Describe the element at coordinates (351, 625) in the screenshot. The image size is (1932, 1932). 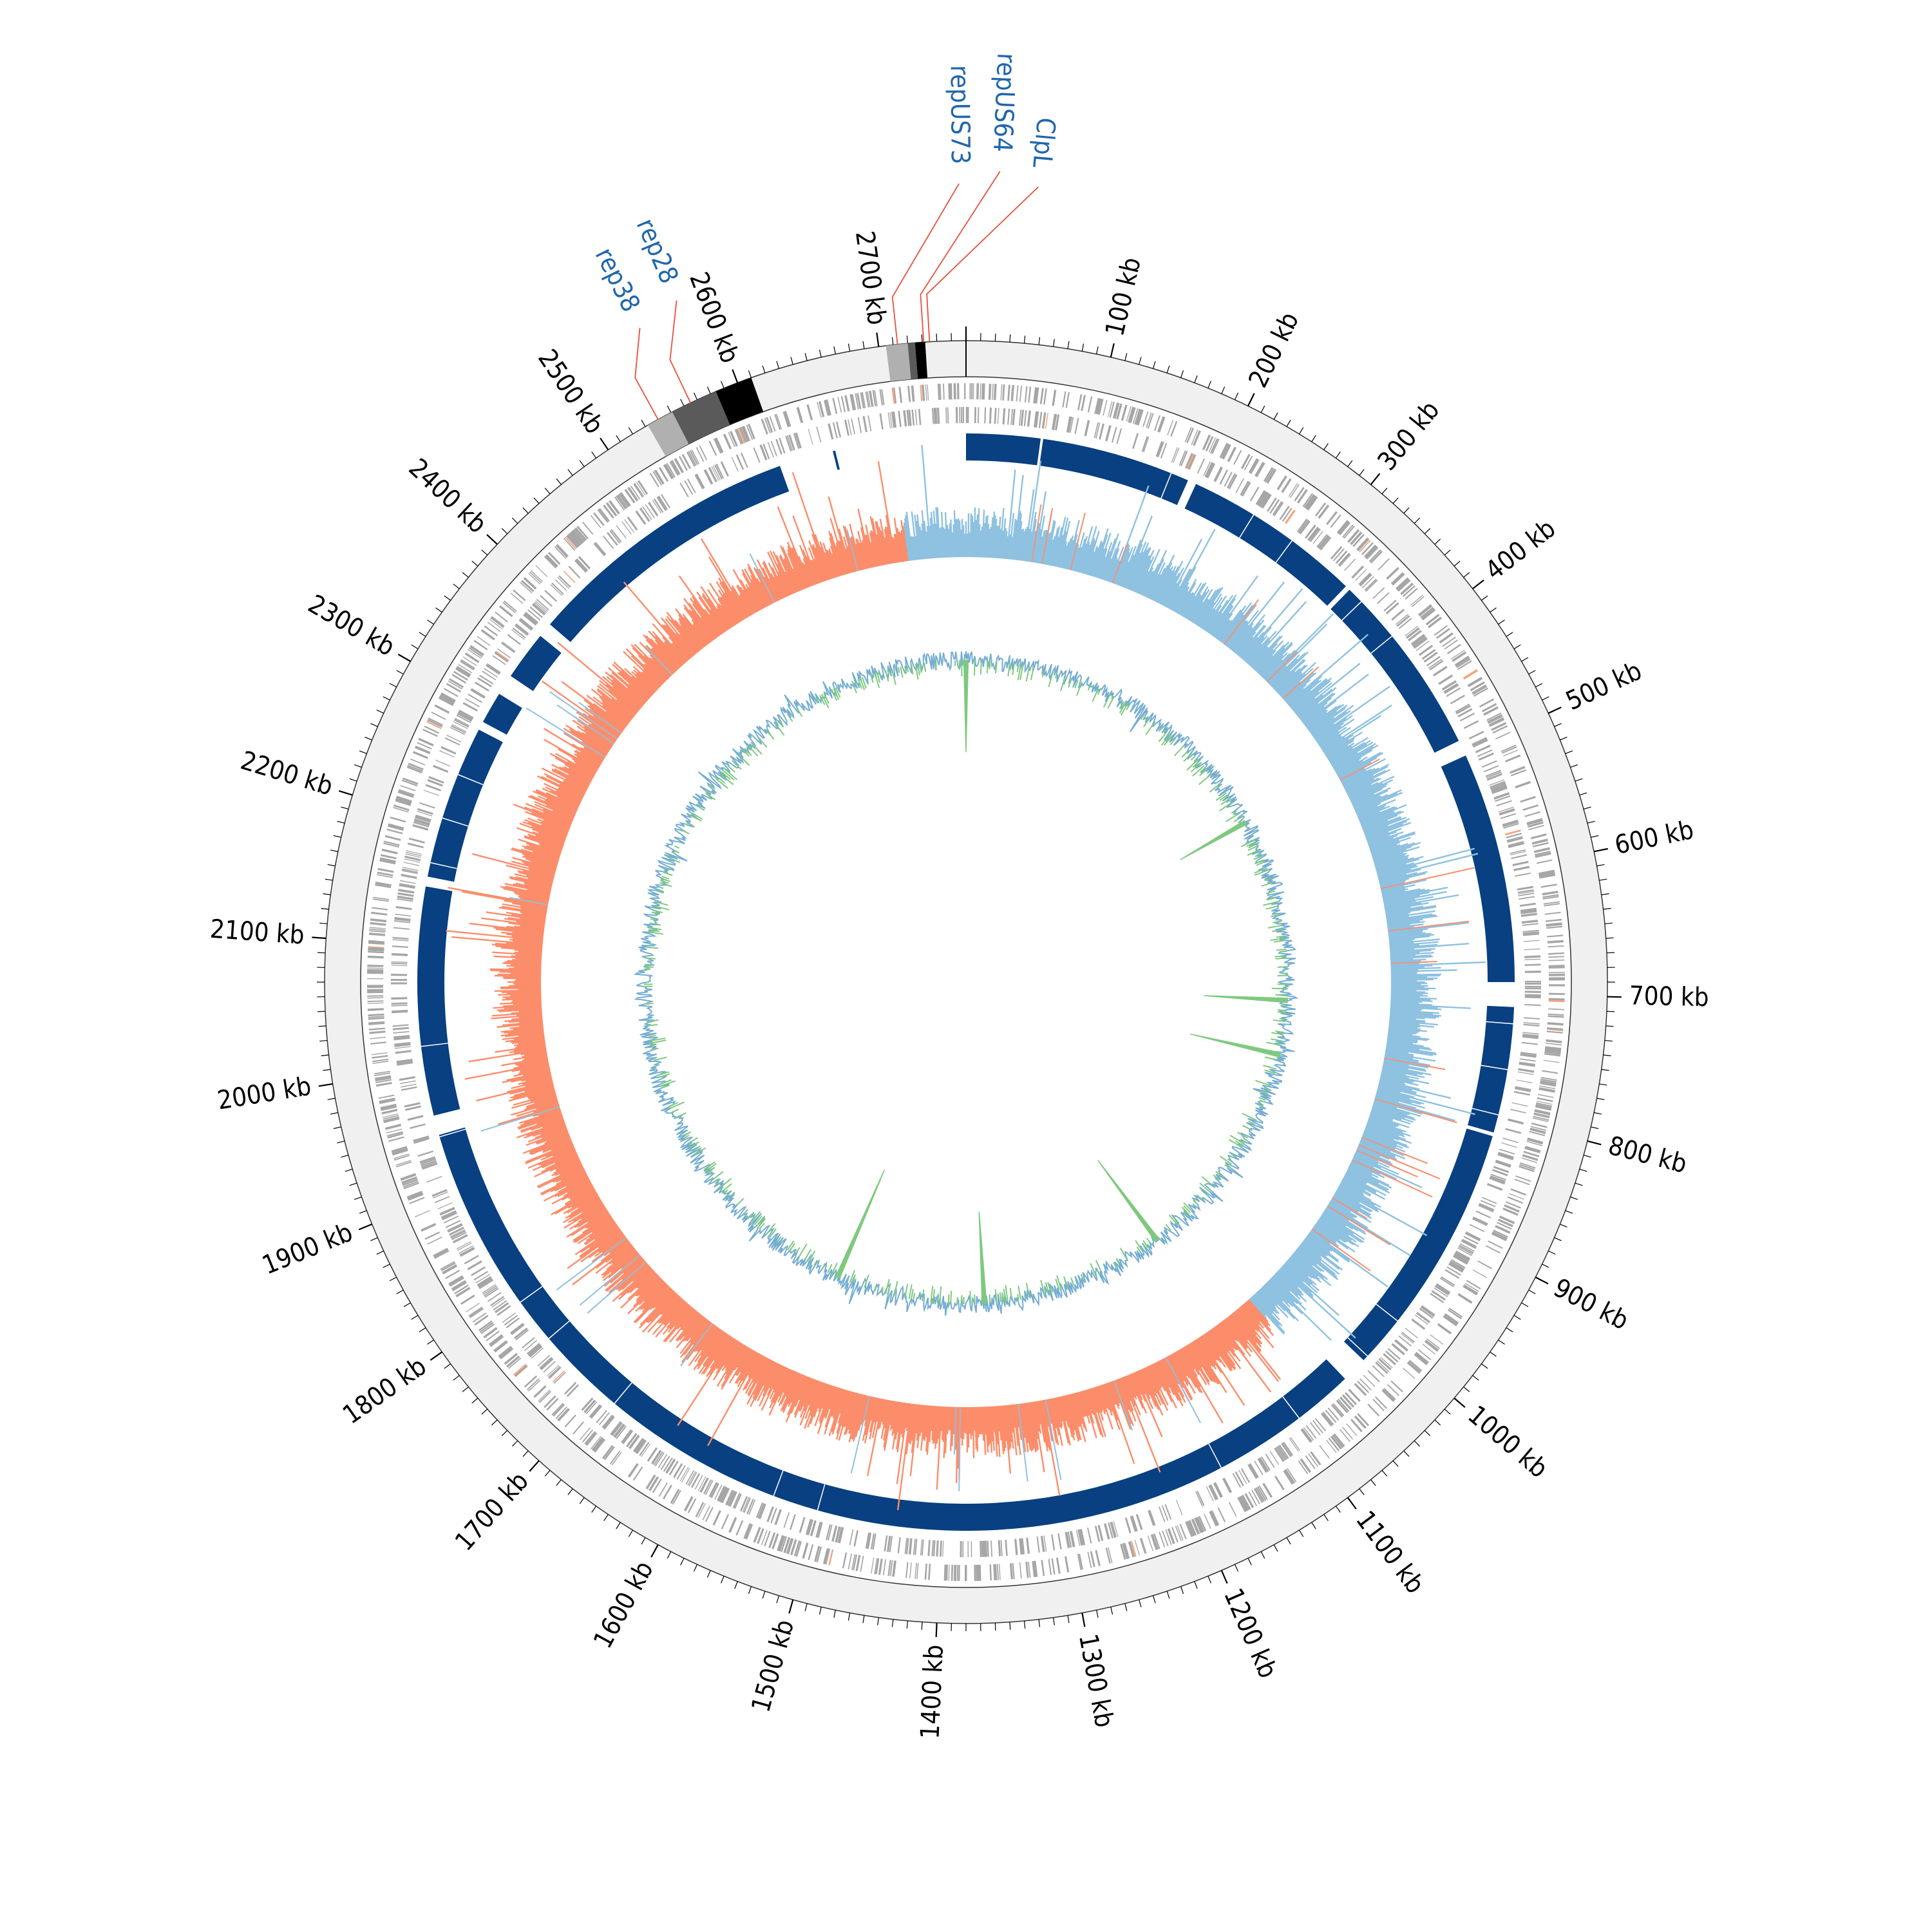
I see `scale-tick-label: 2300 kb` at that location.